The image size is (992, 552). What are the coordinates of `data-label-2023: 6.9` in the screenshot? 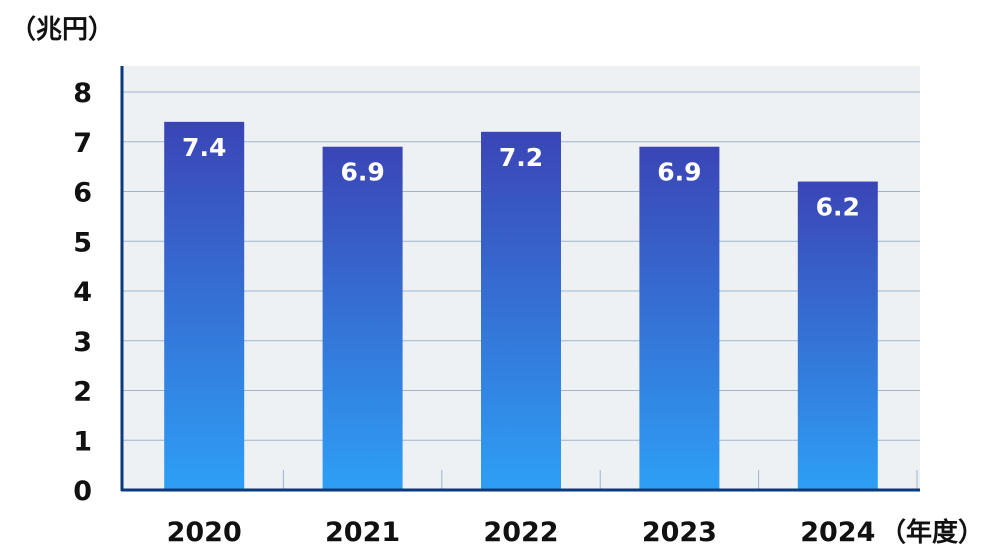 It's located at (679, 172).